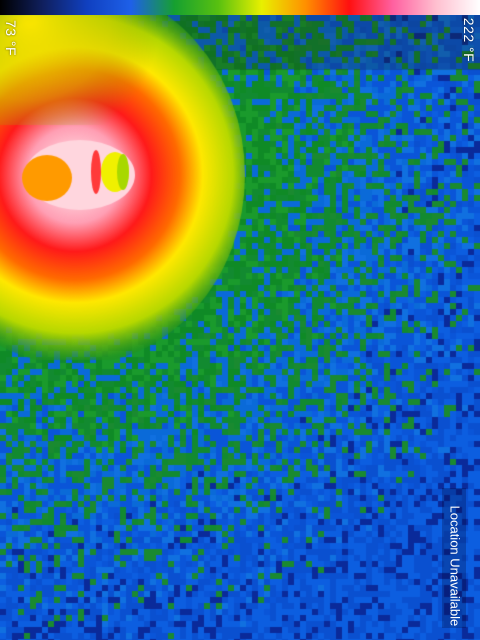 This screenshot has height=640, width=480. I want to click on min-temp-label: 73 °F, so click(11, 38).